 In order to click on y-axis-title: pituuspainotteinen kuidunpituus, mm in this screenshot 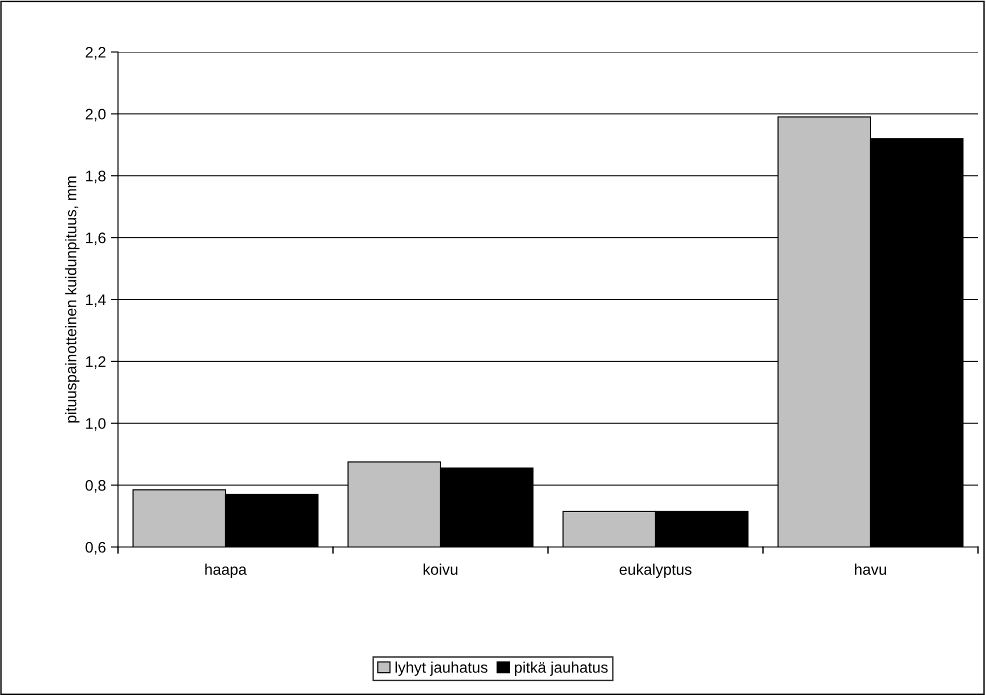, I will do `click(72, 299)`.